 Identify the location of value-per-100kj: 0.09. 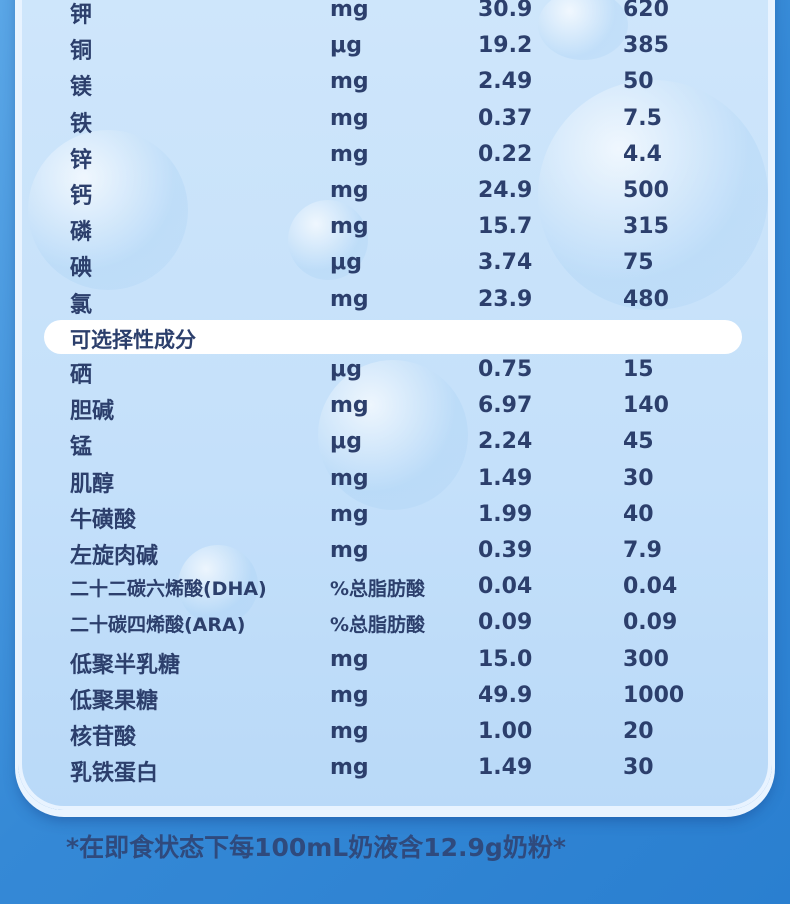
(505, 623).